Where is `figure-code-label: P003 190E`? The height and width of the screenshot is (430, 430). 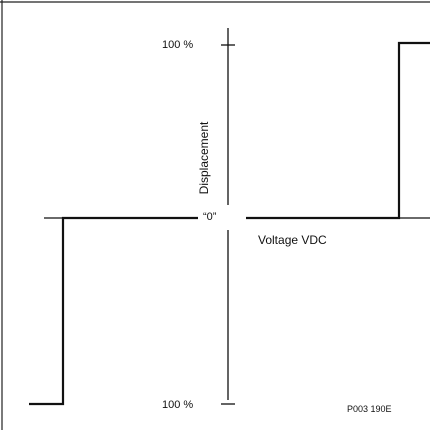
figure-code-label: P003 190E is located at coordinates (369, 409).